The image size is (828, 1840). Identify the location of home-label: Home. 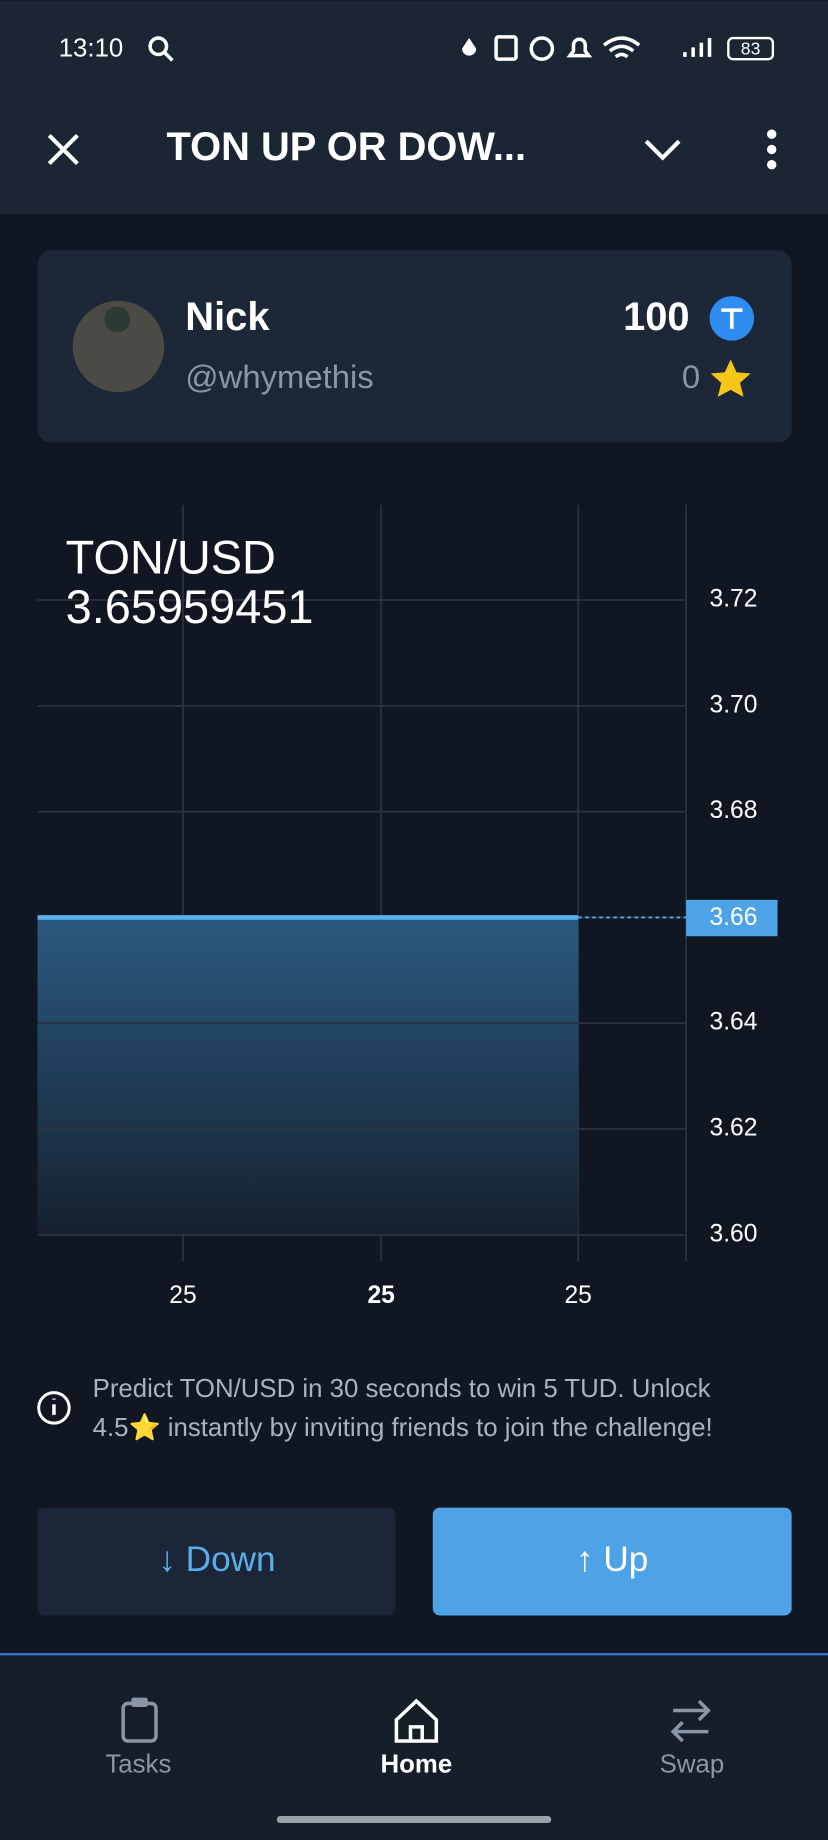
(417, 1764).